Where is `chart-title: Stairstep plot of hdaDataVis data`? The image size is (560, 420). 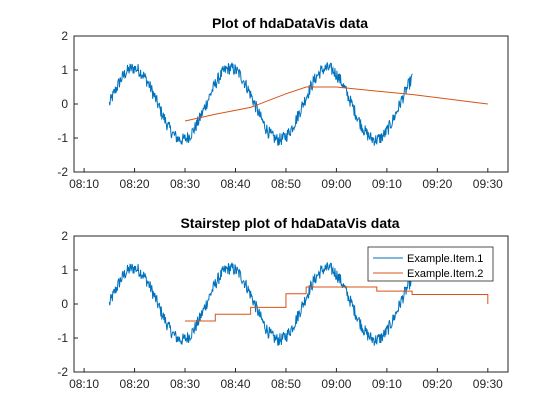 chart-title: Stairstep plot of hdaDataVis data is located at coordinates (289, 223).